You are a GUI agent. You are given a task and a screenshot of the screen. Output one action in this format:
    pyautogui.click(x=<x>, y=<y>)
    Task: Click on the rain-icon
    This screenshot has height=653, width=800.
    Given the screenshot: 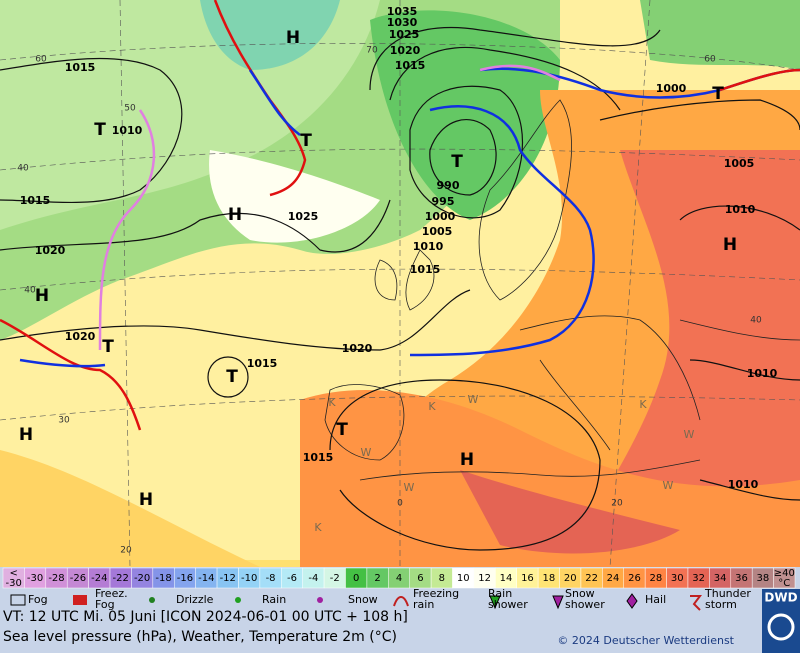 What is the action you would take?
    pyautogui.click(x=238, y=600)
    